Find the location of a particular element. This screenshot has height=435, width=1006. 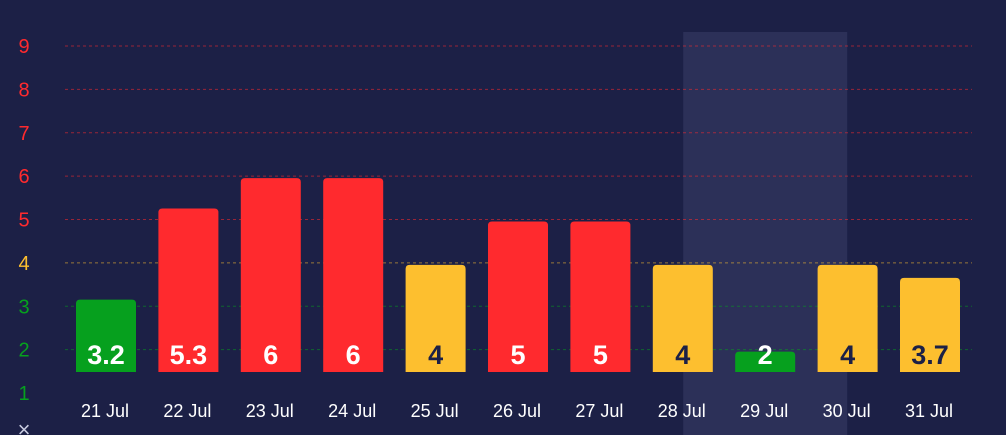

x-tick-label: 25 Jul is located at coordinates (435, 411).